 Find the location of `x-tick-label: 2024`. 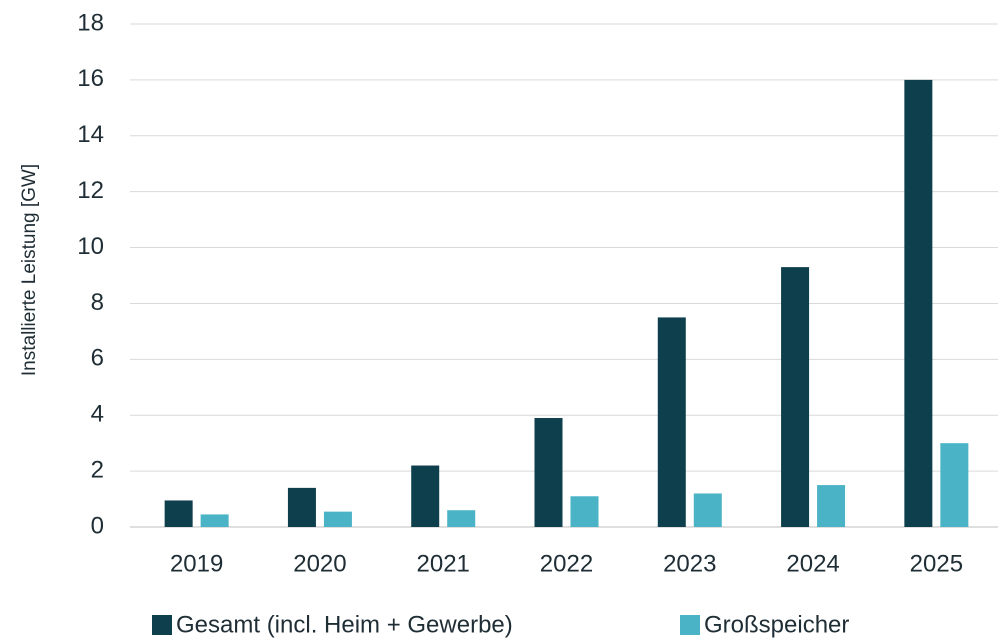

x-tick-label: 2024 is located at coordinates (812, 563).